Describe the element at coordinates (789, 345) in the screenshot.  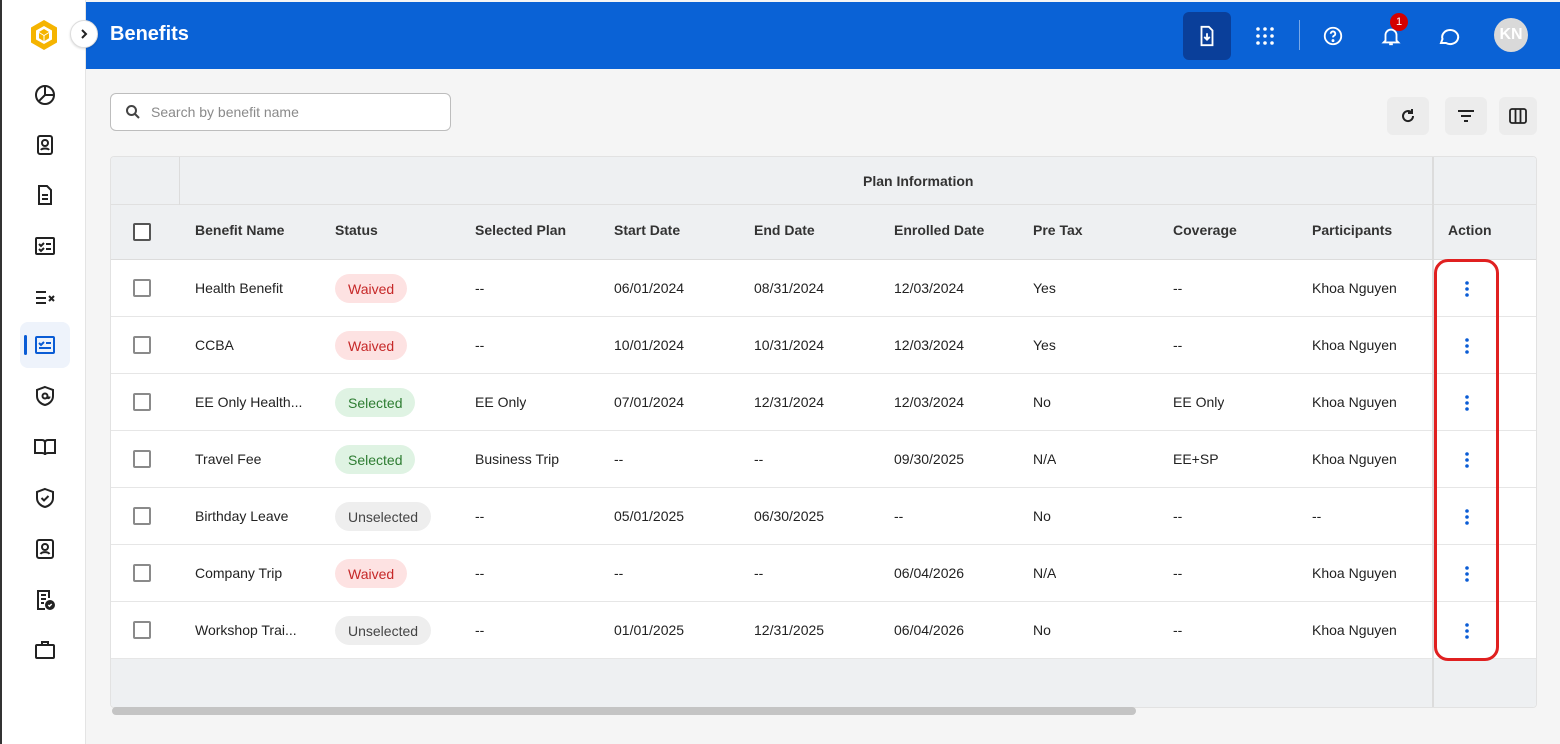
I see `cell-end-date: 10/31/2024` at that location.